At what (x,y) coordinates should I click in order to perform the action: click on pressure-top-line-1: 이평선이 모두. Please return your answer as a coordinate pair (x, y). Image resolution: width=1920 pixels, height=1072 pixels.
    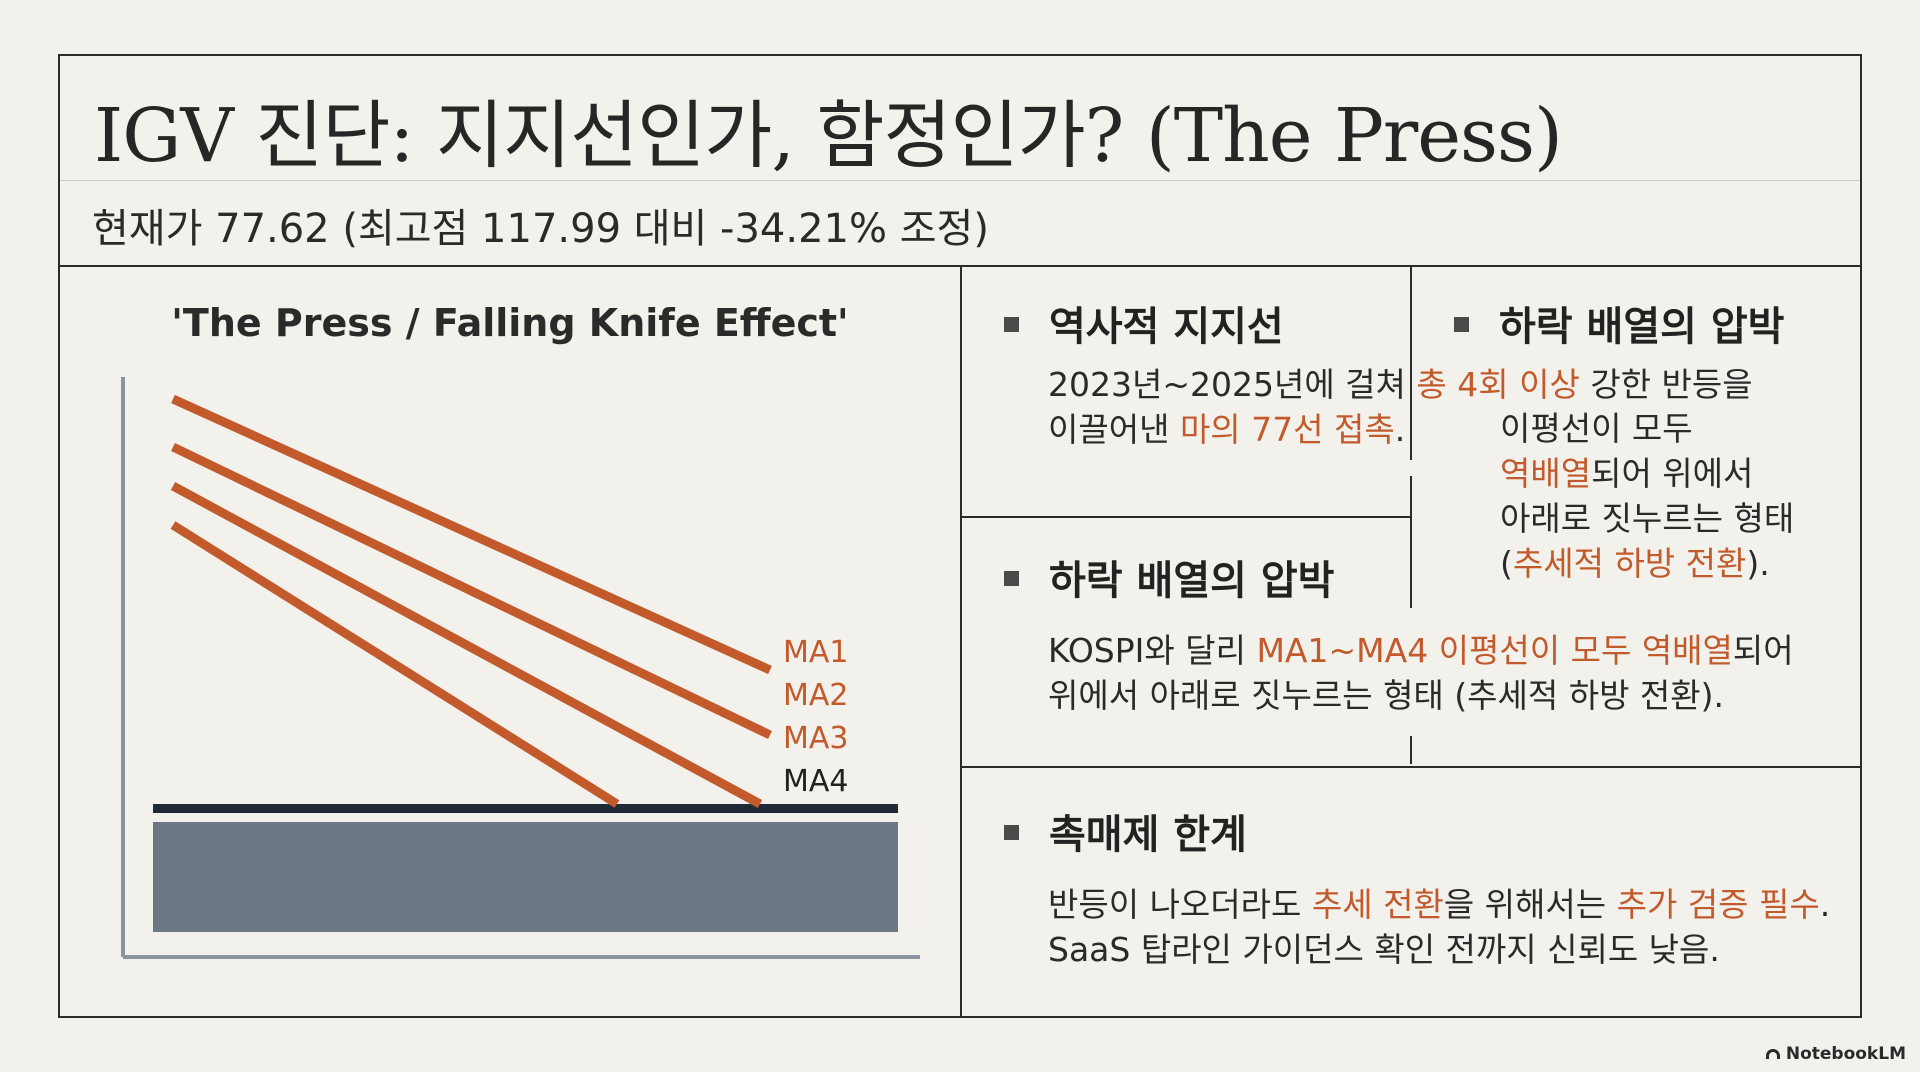
    Looking at the image, I should click on (1596, 428).